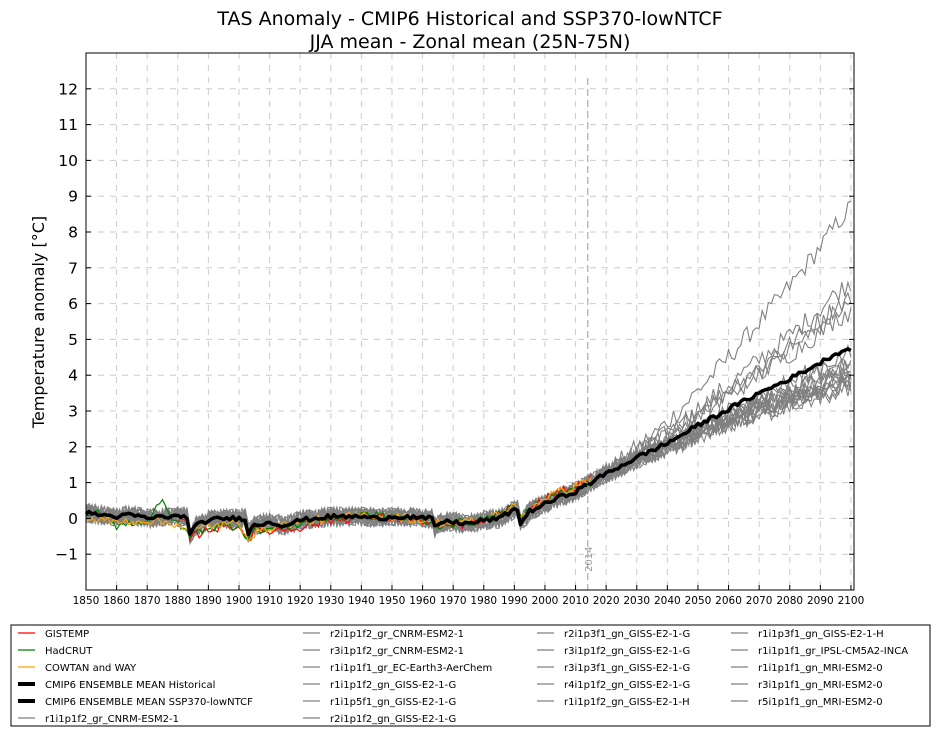 The height and width of the screenshot is (740, 939). What do you see at coordinates (330, 601) in the screenshot?
I see `x-tick-label: 1930` at bounding box center [330, 601].